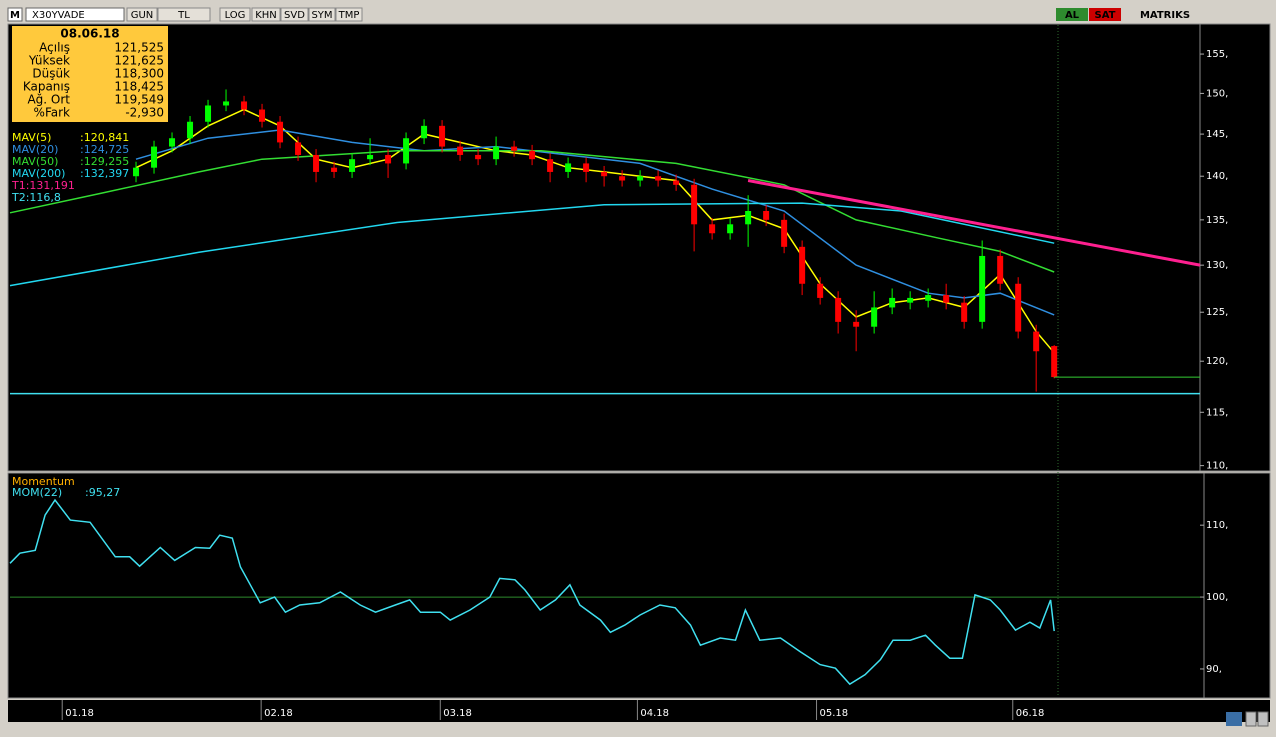  I want to click on y-tick-label: 140,, so click(1217, 176).